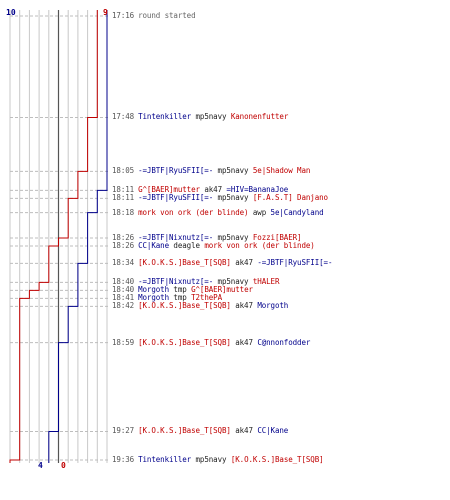  Describe the element at coordinates (40, 465) in the screenshot. I see `blue-end-count: 4` at that location.